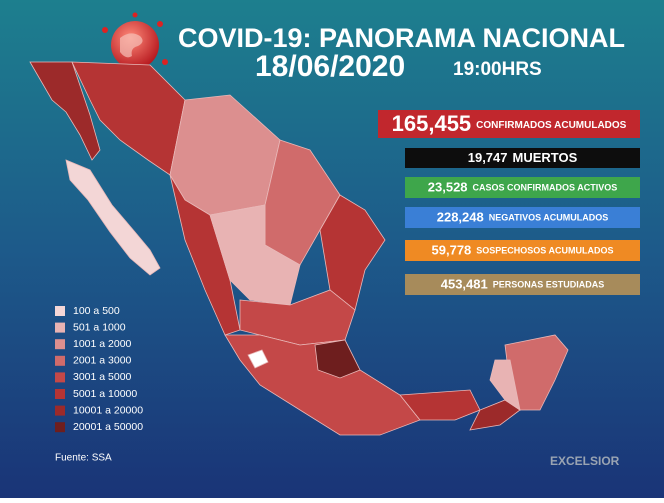 This screenshot has height=503, width=664. I want to click on legend-label: 20001 a 50000, so click(108, 427).